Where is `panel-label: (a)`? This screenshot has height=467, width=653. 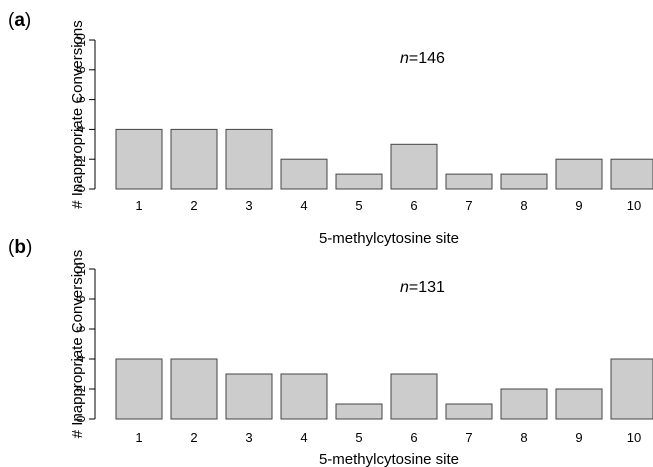
panel-label: (a) is located at coordinates (19, 20).